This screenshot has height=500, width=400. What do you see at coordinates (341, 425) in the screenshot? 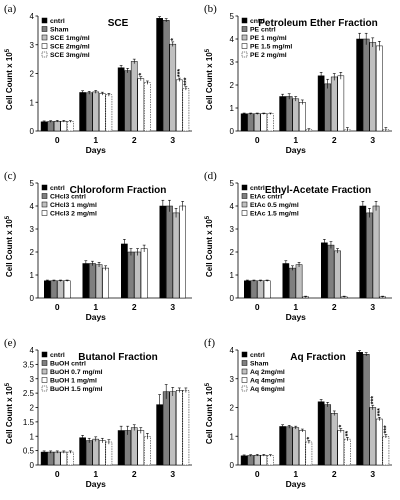
I see `significance-marker: *` at bounding box center [341, 425].